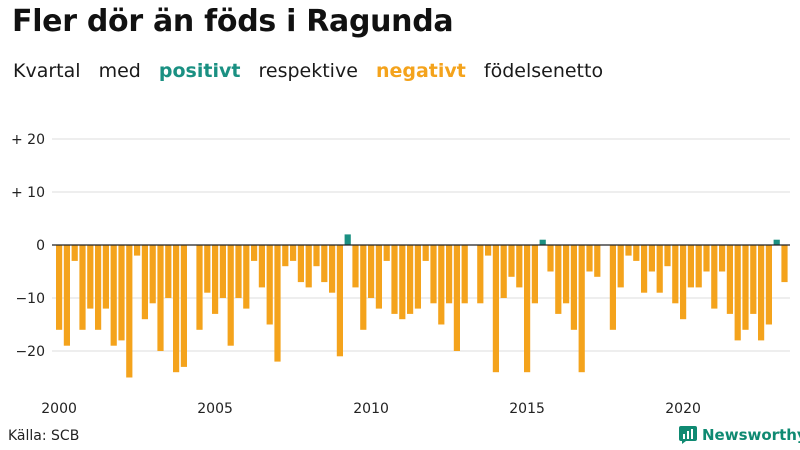  I want to click on subtitle-negative-label: negativt, so click(420, 71).